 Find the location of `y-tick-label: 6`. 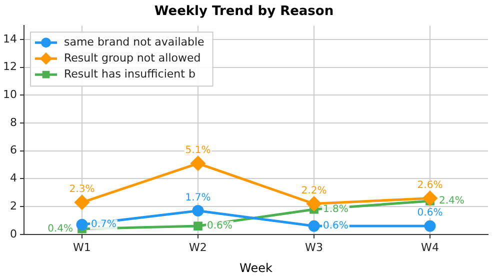

y-tick-label: 6 is located at coordinates (13, 150).